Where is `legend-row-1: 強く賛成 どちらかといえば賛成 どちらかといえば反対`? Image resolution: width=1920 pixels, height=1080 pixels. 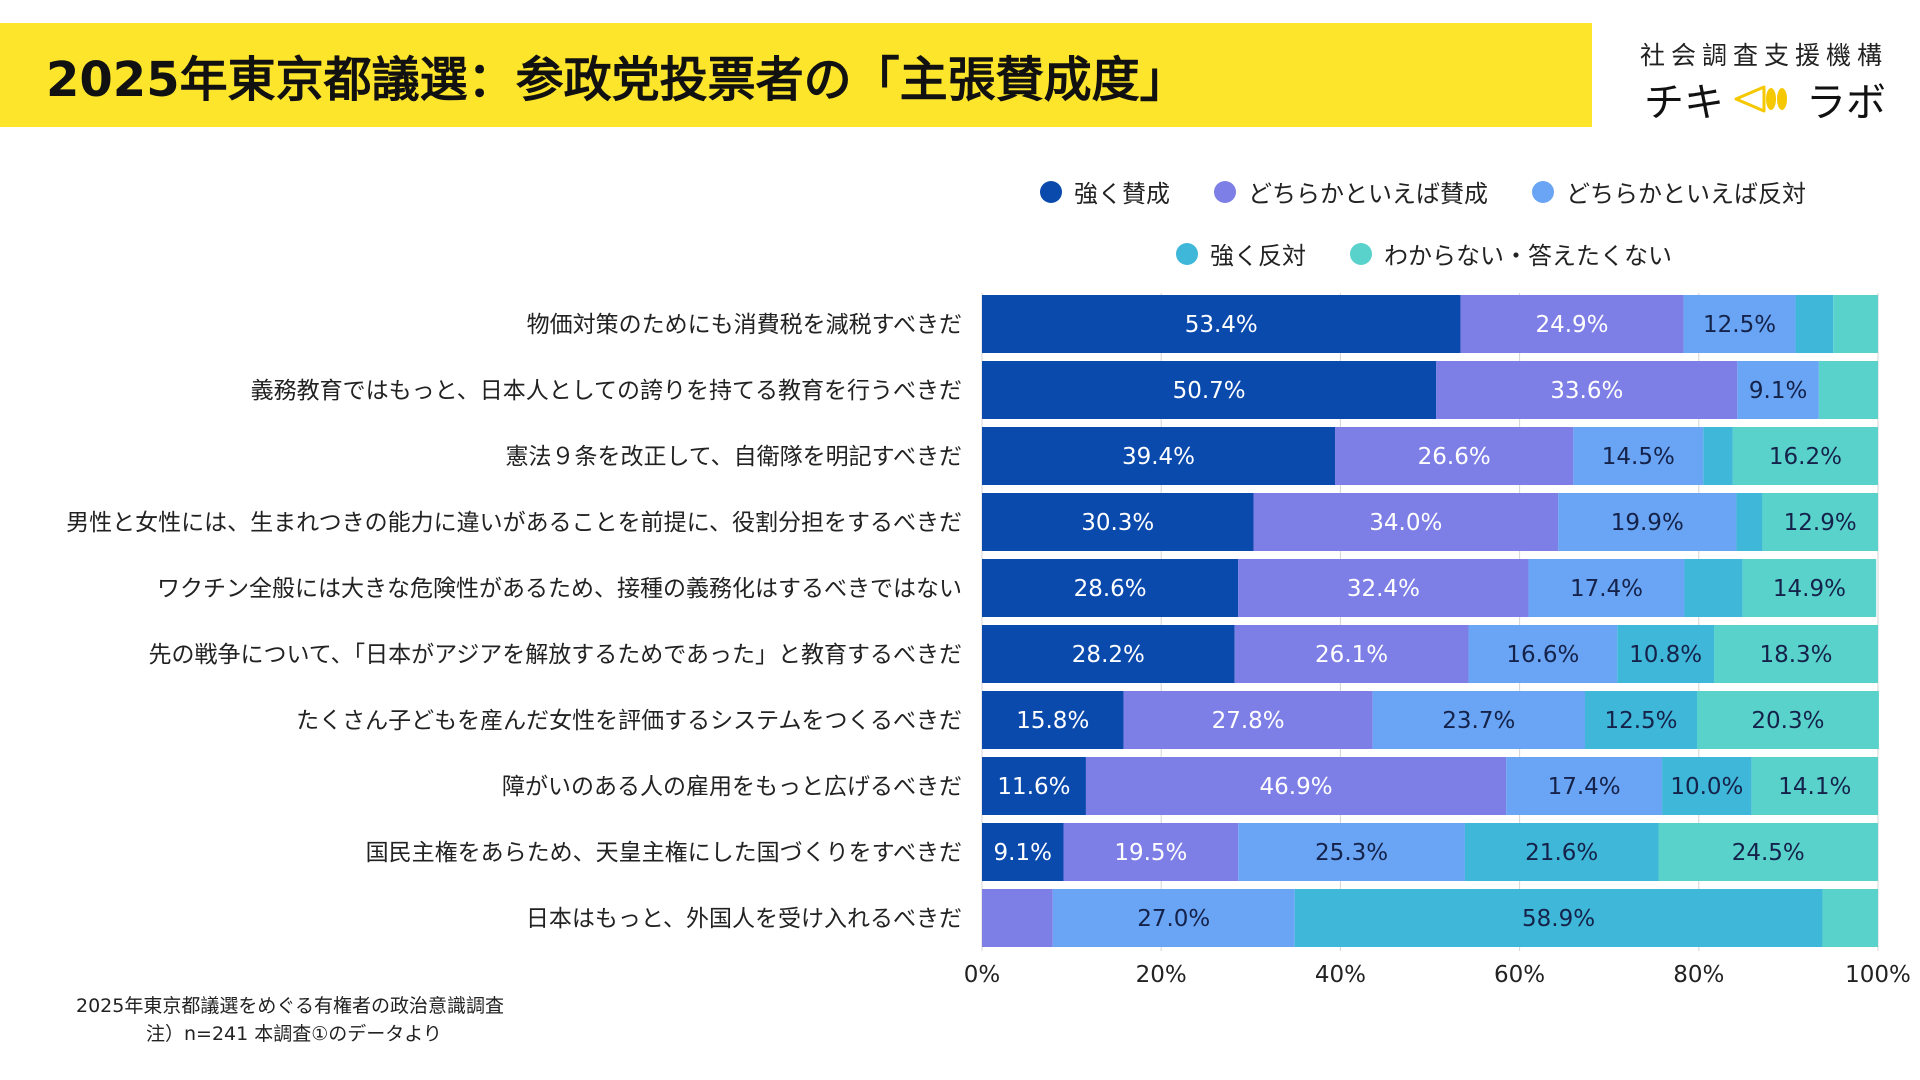
legend-row-1: 強く賛成 どちらかといえば賛成 どちらかといえば反対 is located at coordinates (1423, 191).